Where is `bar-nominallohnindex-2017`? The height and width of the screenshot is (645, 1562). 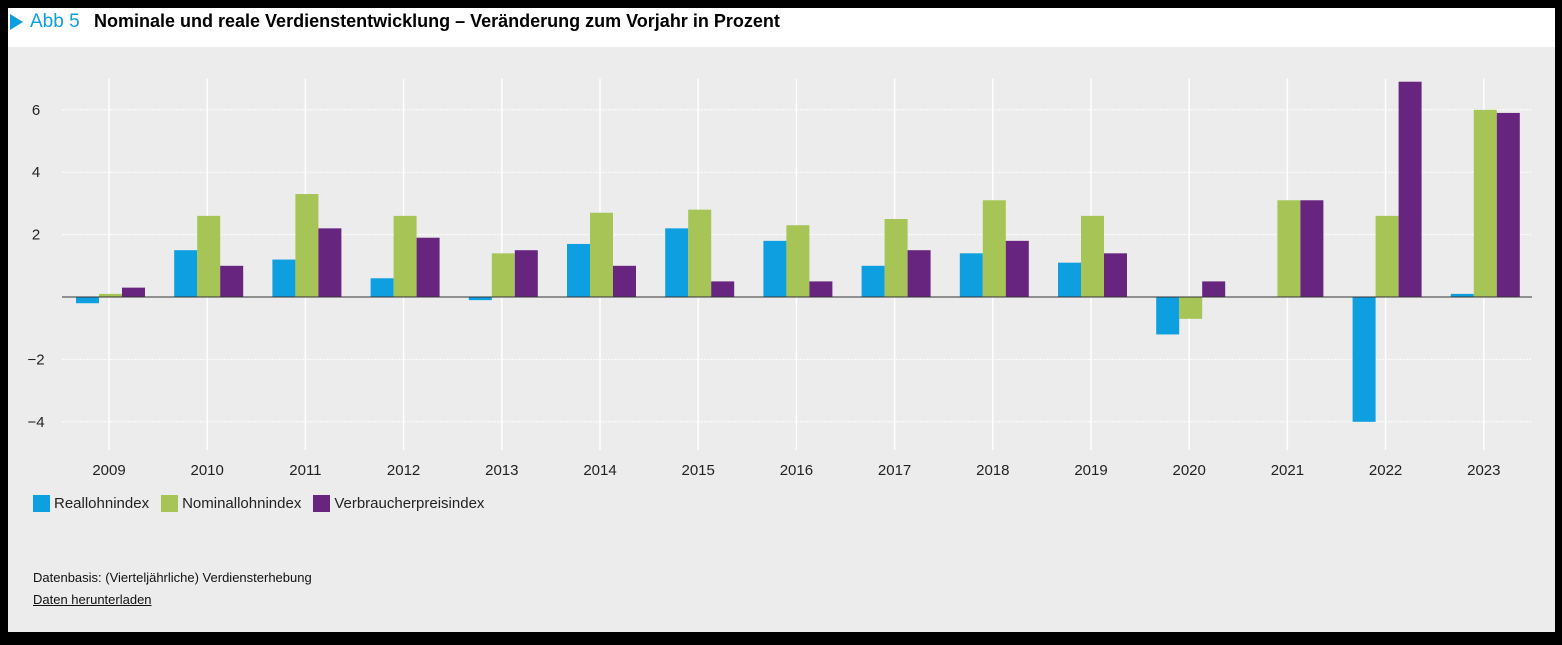 bar-nominallohnindex-2017 is located at coordinates (896, 258).